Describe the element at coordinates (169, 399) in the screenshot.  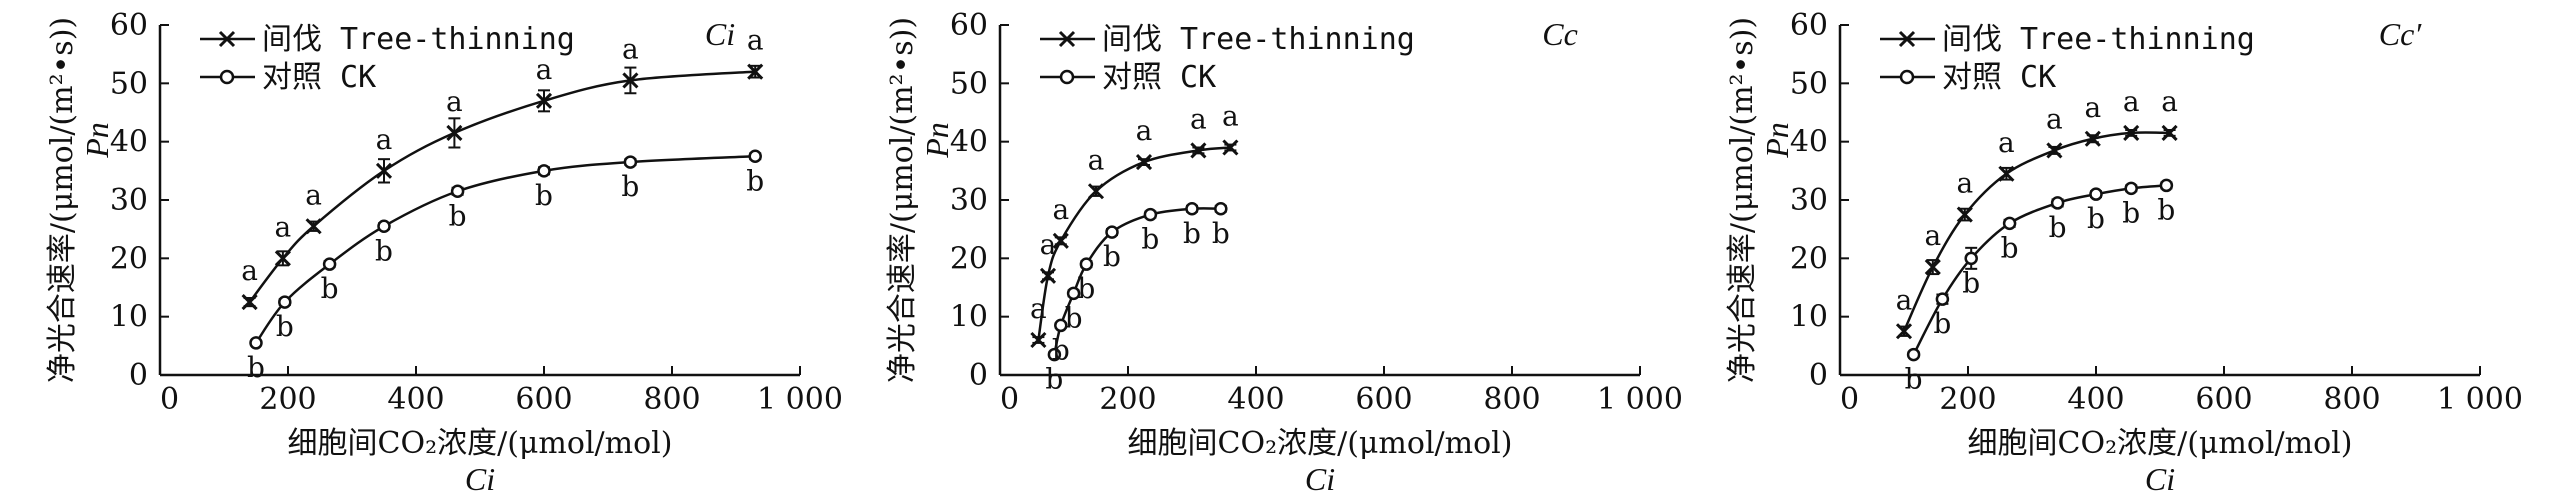
I see `x-tick-label: 0` at that location.